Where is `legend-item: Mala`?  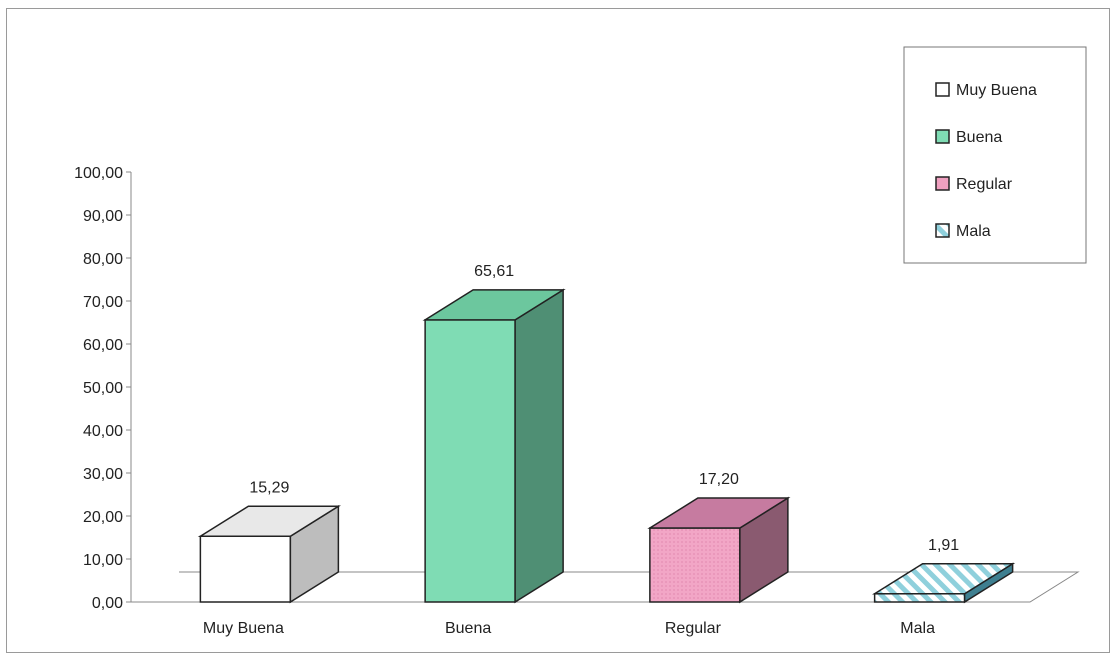 legend-item: Mala is located at coordinates (963, 231).